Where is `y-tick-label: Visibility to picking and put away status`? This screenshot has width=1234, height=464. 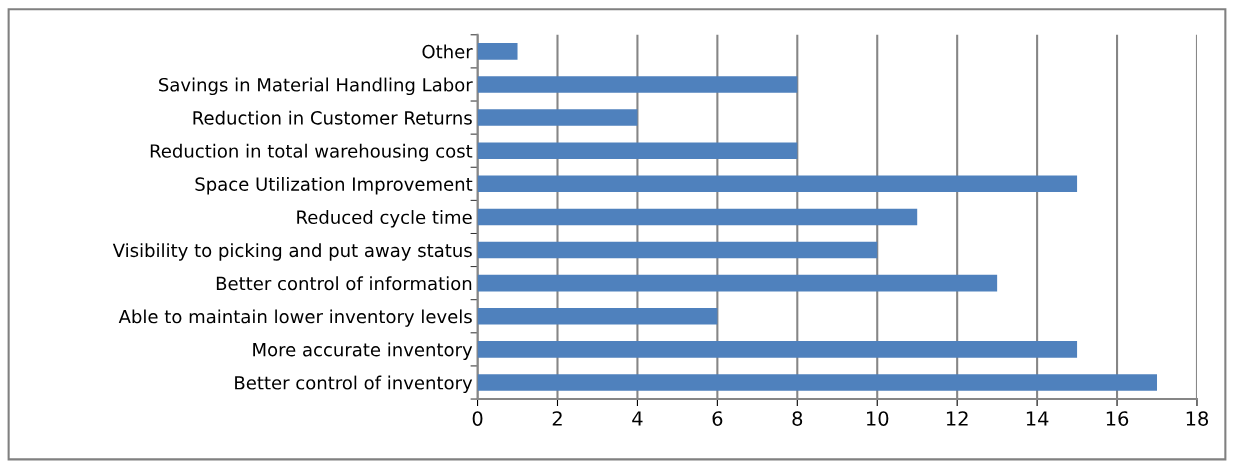 y-tick-label: Visibility to picking and put away status is located at coordinates (292, 252).